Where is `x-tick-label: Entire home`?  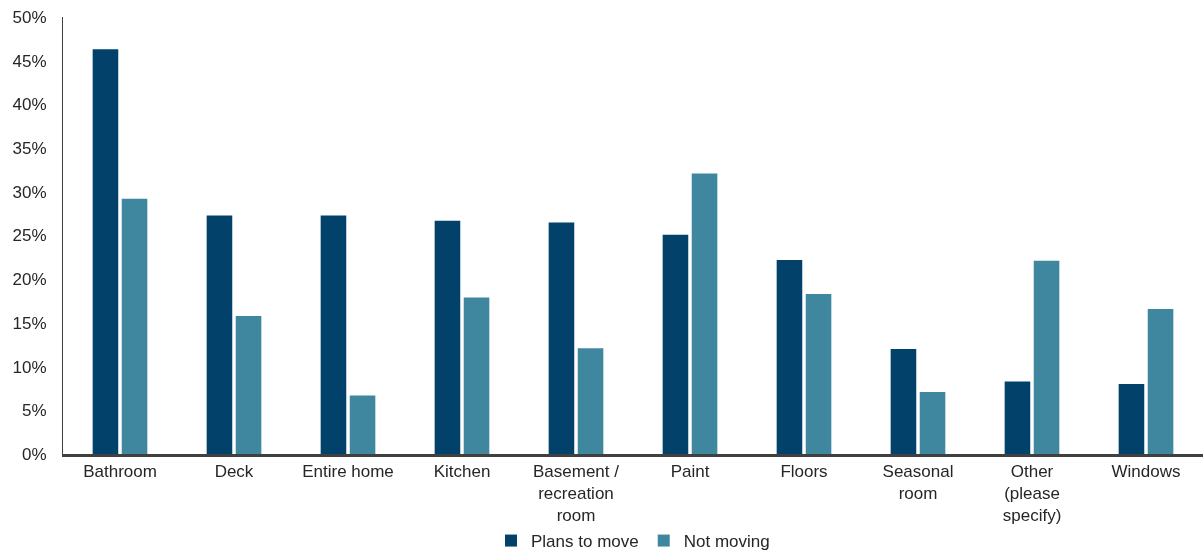 x-tick-label: Entire home is located at coordinates (348, 472).